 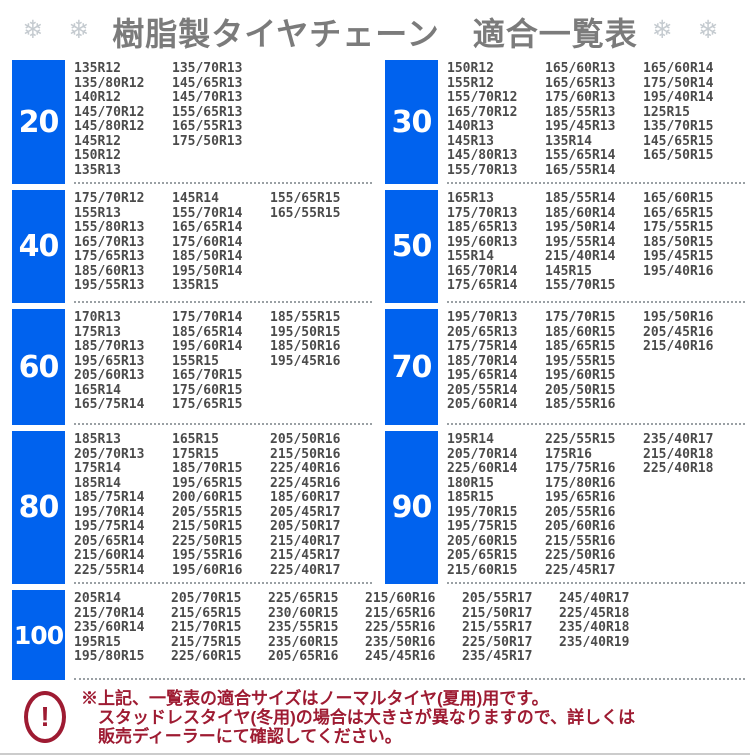 What do you see at coordinates (109, 570) in the screenshot?
I see `tire-size: 225/55R14` at bounding box center [109, 570].